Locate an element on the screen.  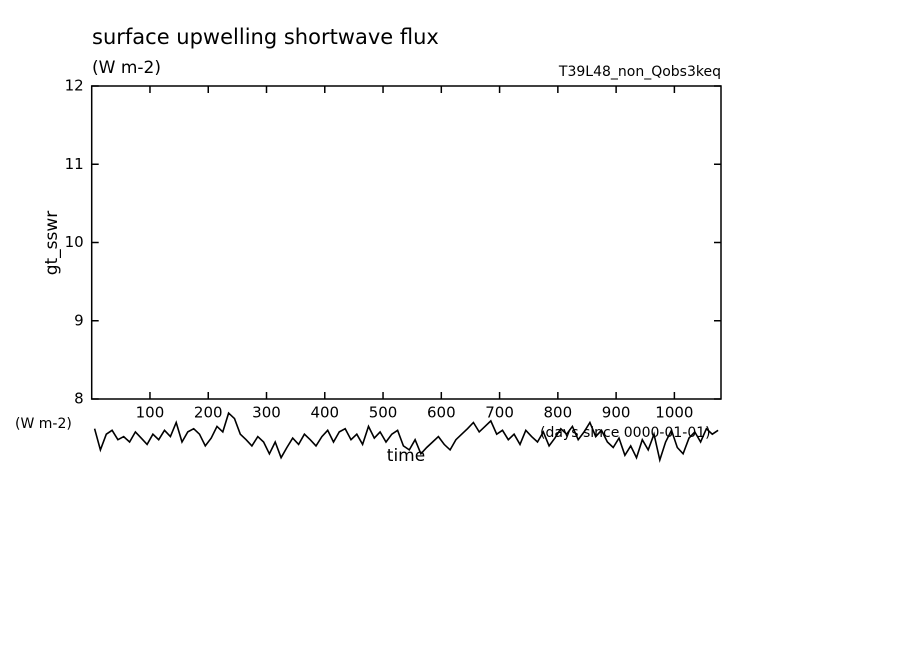
x-tick-label: 400 is located at coordinates (324, 413).